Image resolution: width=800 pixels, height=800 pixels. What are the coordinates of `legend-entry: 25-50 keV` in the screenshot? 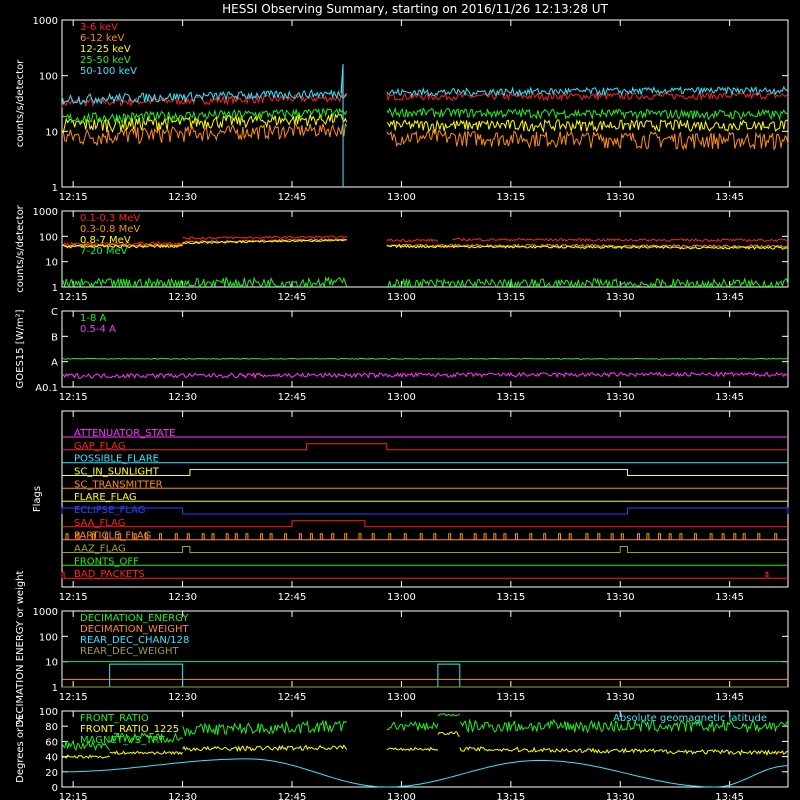 It's located at (105, 60).